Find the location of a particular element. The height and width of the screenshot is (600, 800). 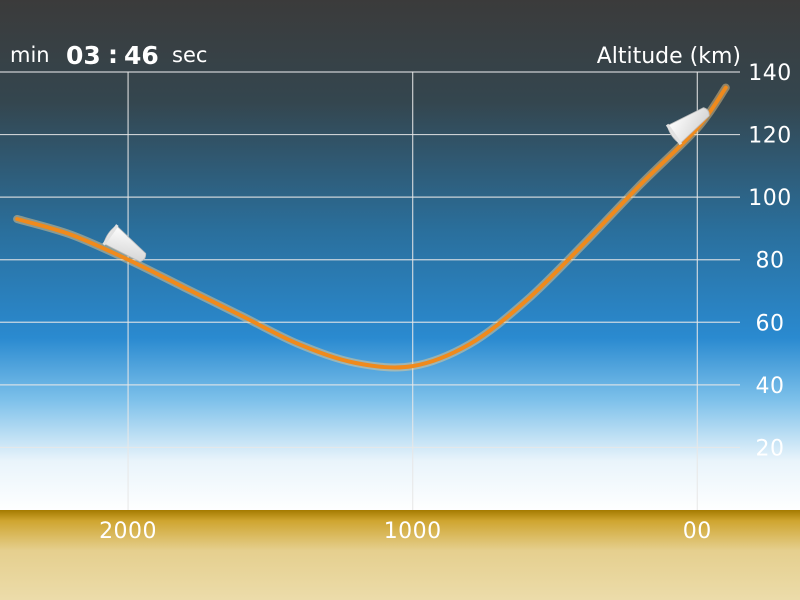

y-axis-ticks: 20 40 60 80 100 120 140 is located at coordinates (770, 261).